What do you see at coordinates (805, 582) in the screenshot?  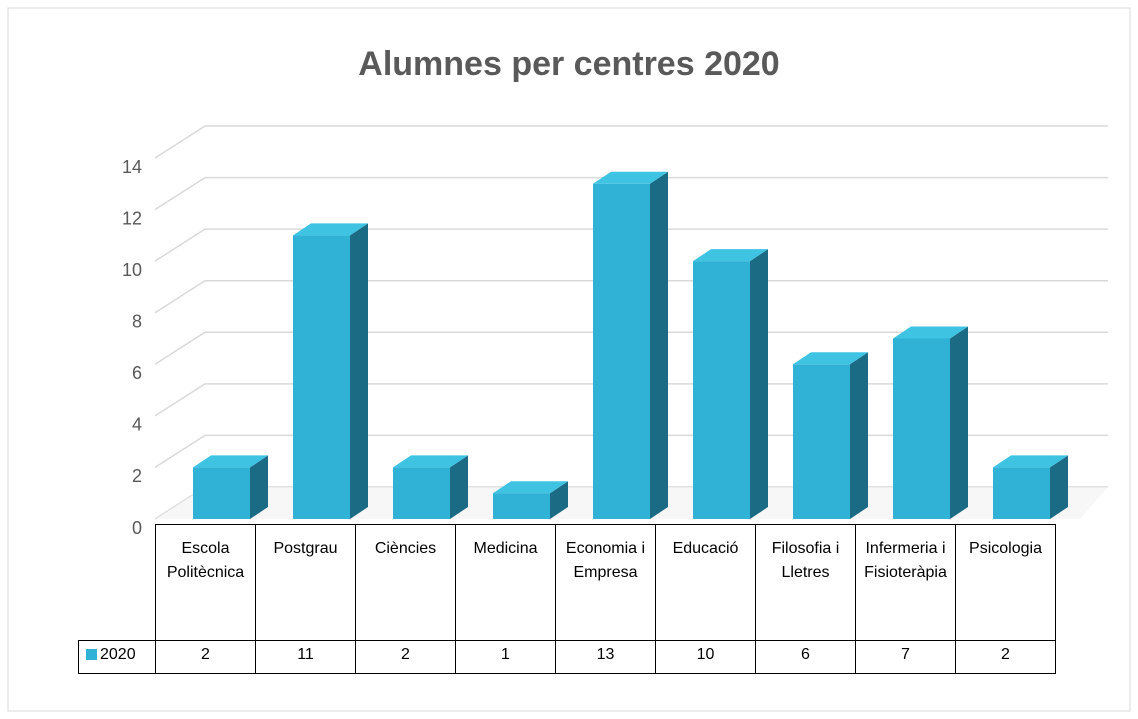 I see `category-cell: Filosofia i Lletres` at bounding box center [805, 582].